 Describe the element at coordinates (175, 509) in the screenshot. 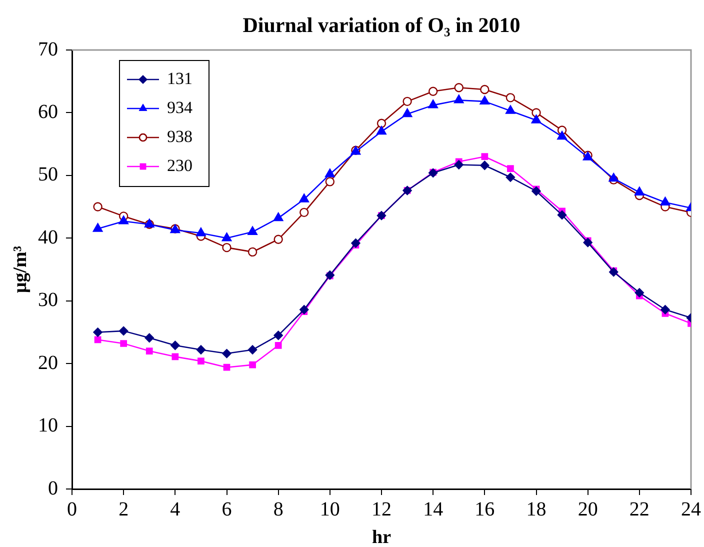

I see `x-tick-label: 4` at that location.